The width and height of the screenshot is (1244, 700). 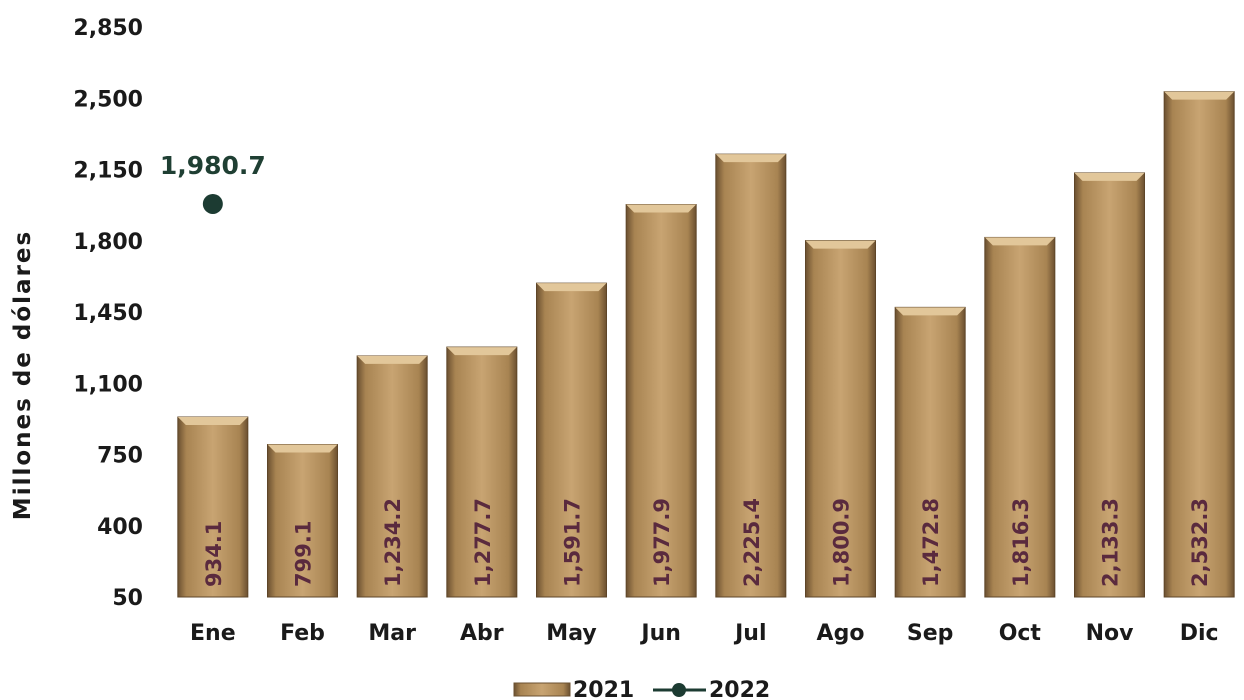 I want to click on bar-jun, so click(x=661, y=401).